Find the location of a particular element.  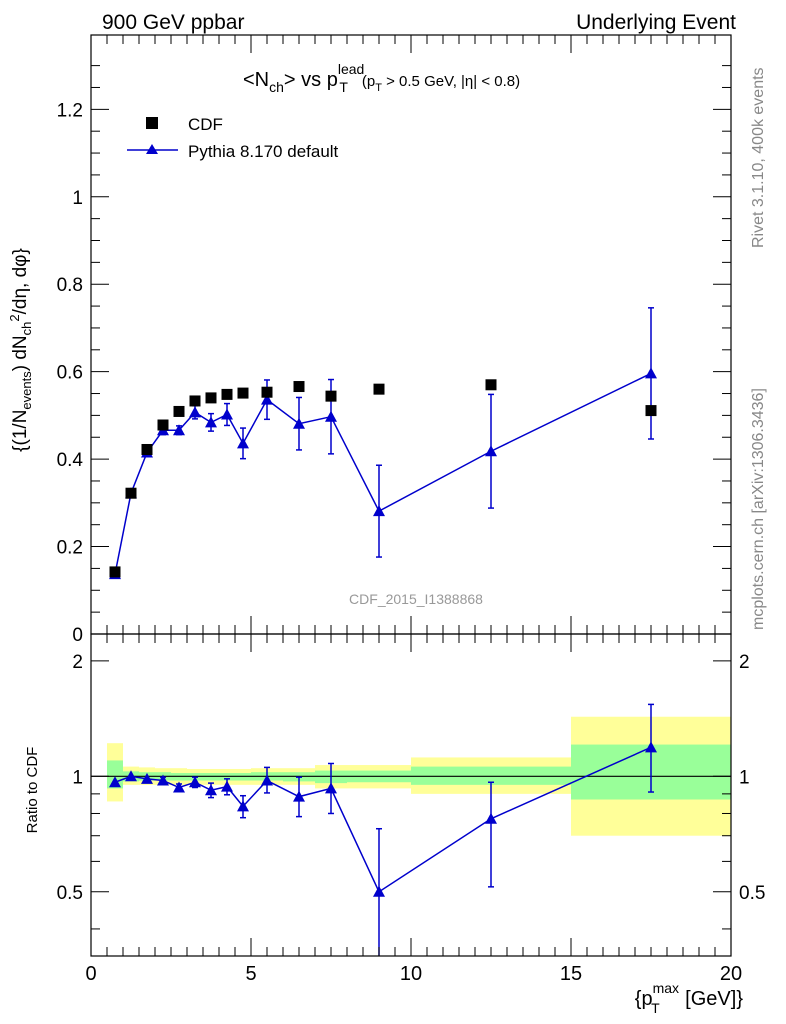

rivet-version-label: Rivet 3.1.10, 400k events is located at coordinates (758, 157).